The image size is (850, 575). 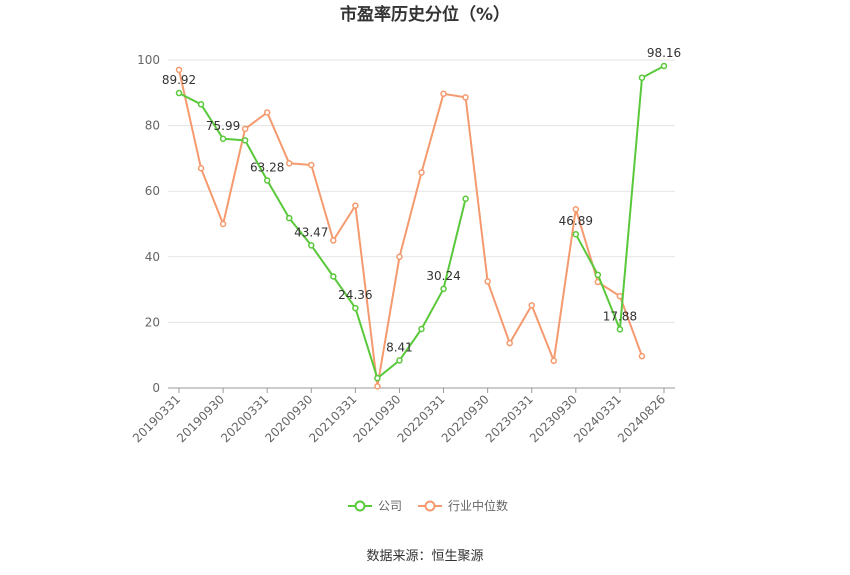 What do you see at coordinates (148, 60) in the screenshot?
I see `y-tick-label: 100` at bounding box center [148, 60].